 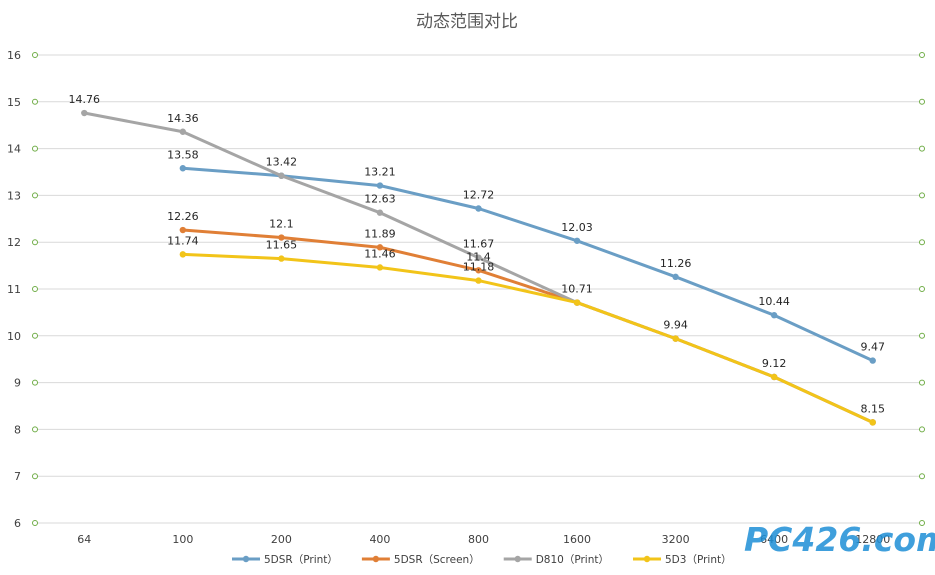 What do you see at coordinates (872, 539) in the screenshot?
I see `x-tick-label: 12800` at bounding box center [872, 539].